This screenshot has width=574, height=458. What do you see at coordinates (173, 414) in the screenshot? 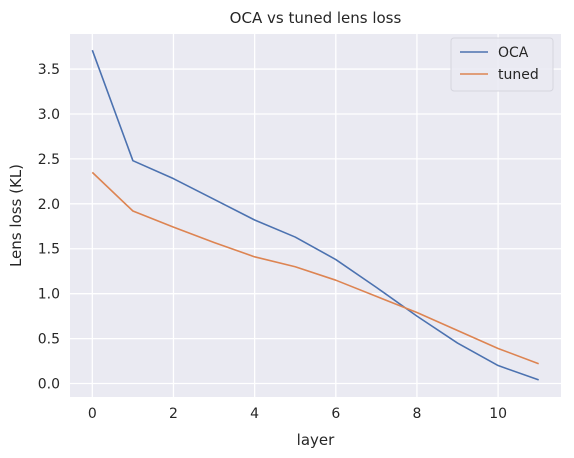
I see `x-tick-label: 2` at bounding box center [173, 414].